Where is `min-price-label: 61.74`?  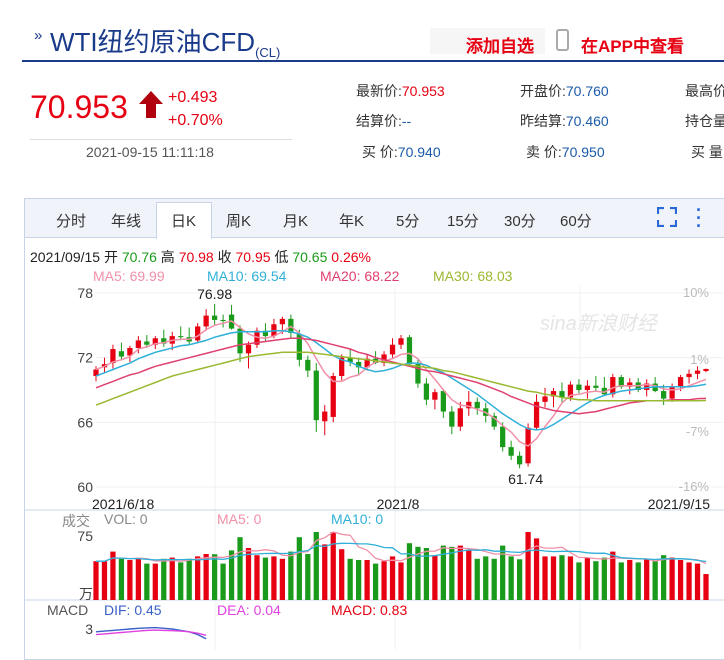
min-price-label: 61.74 is located at coordinates (525, 479).